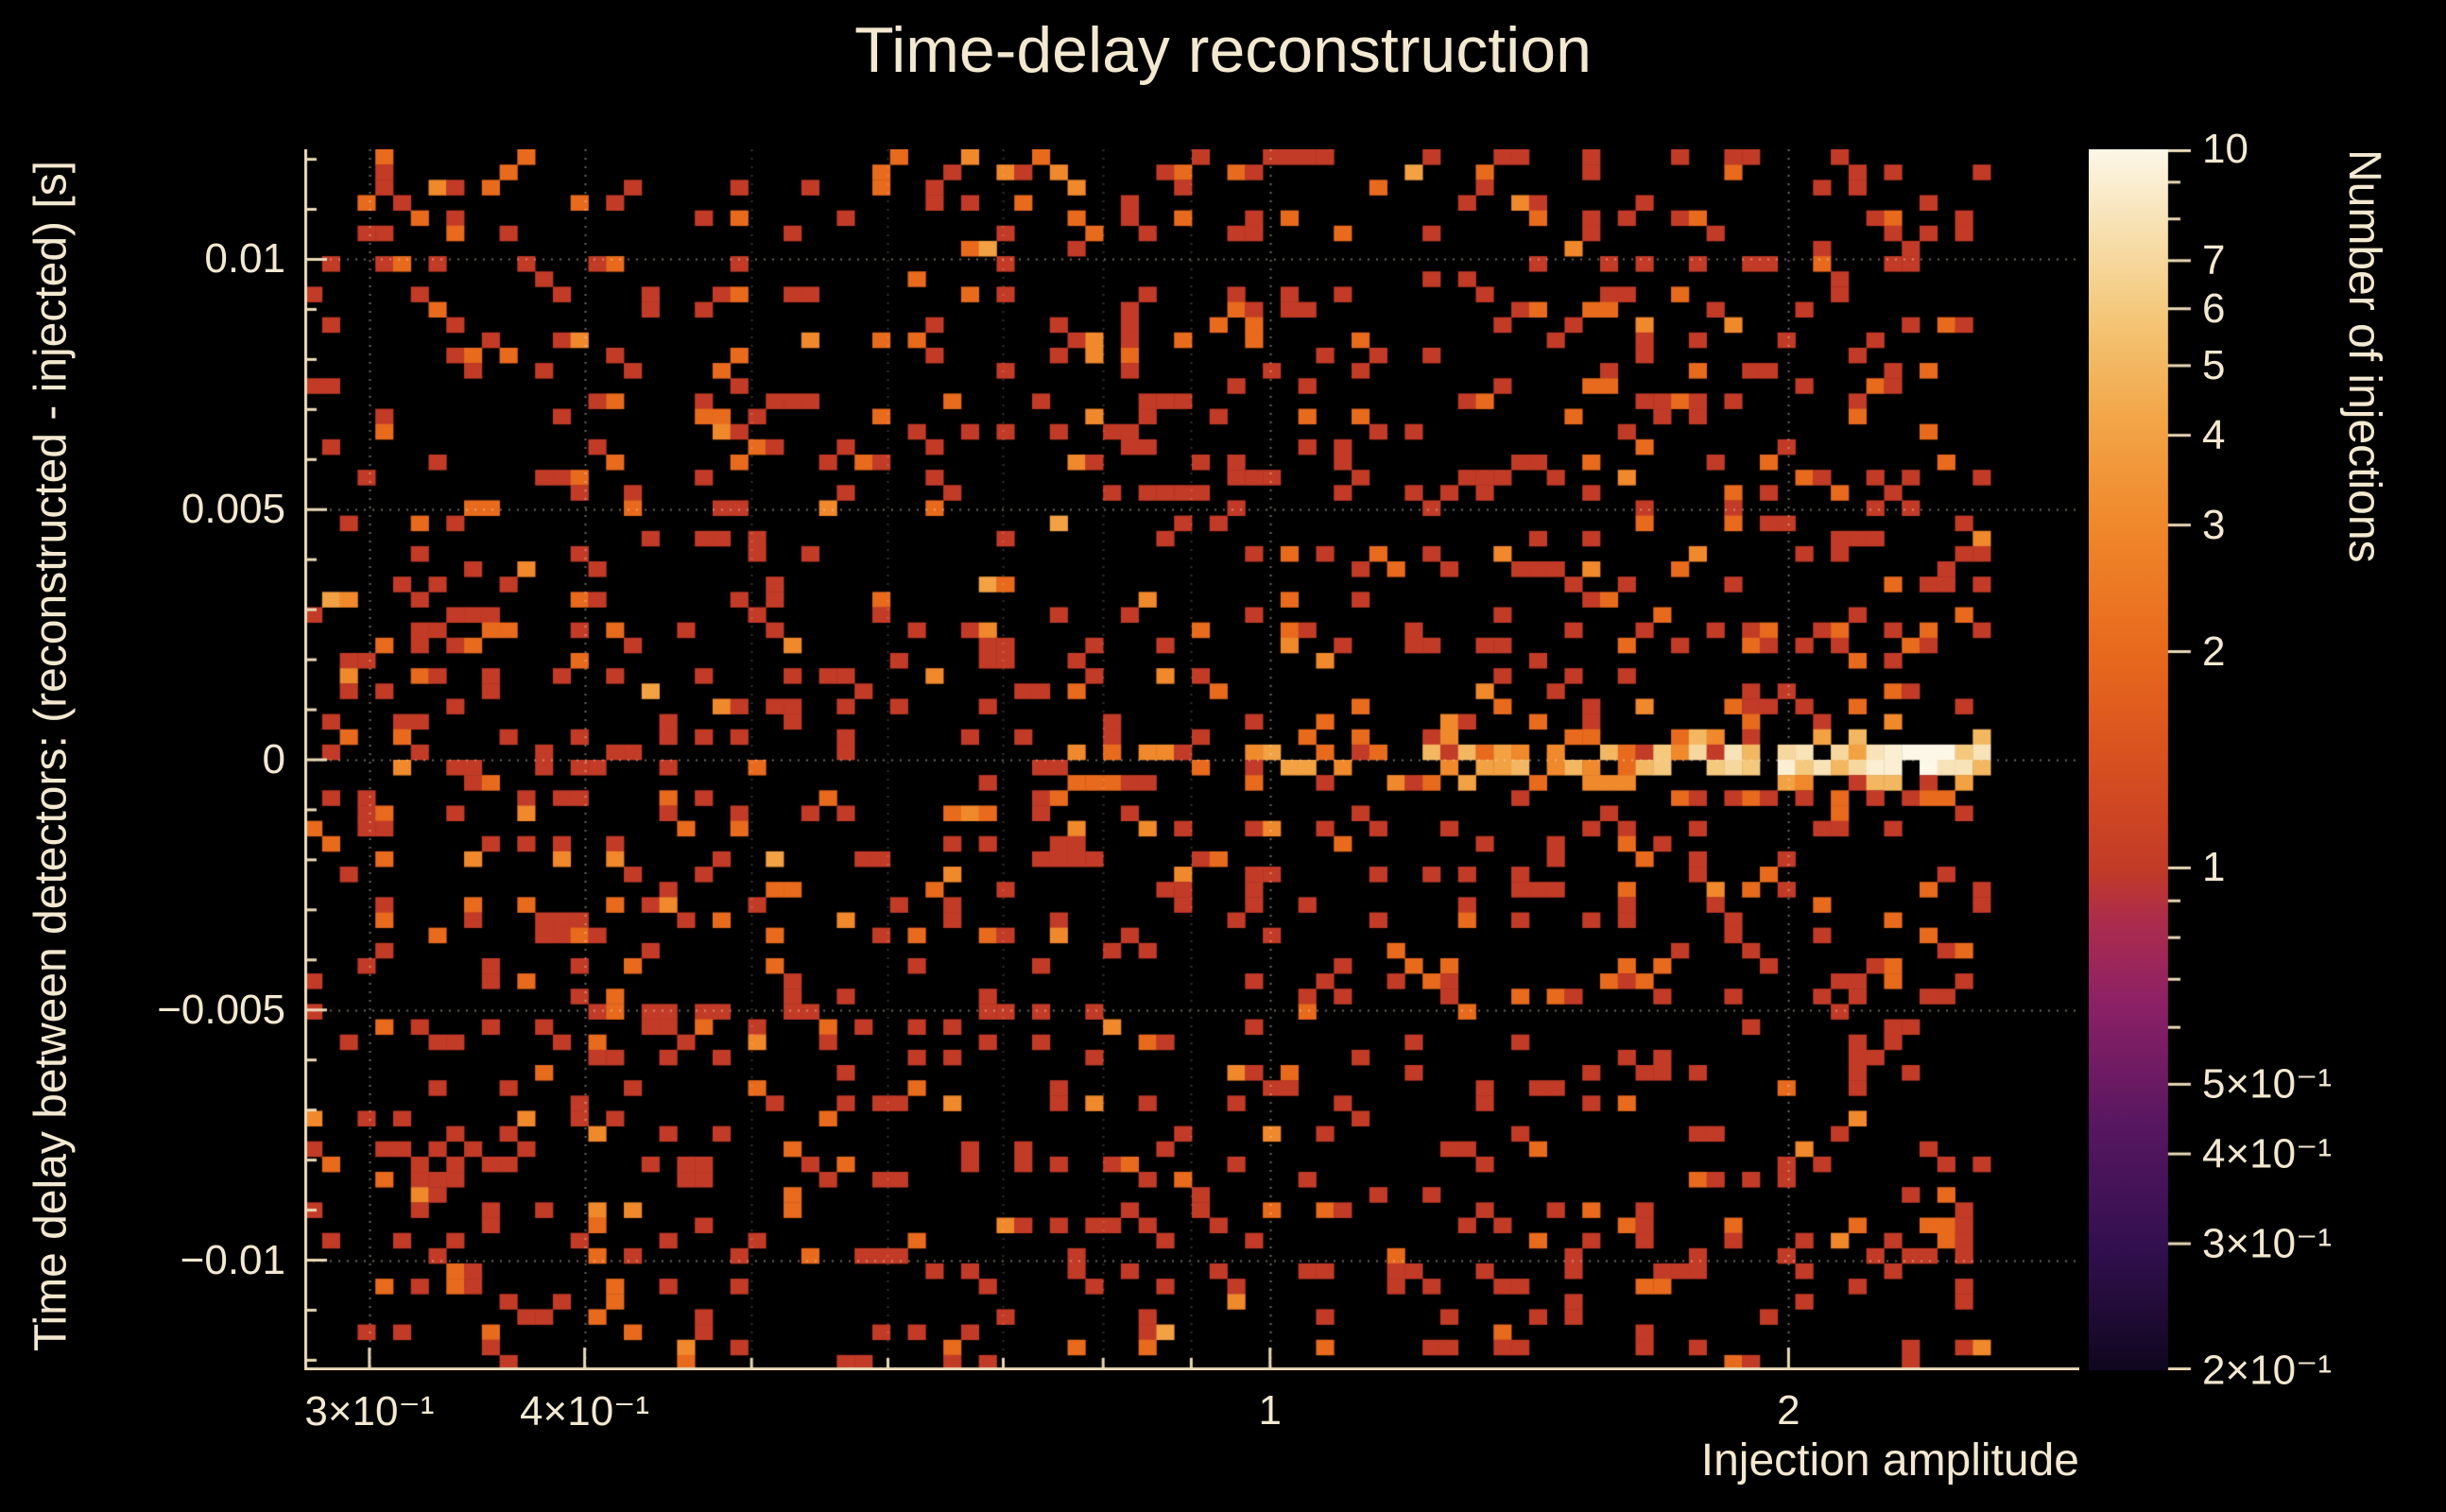  Describe the element at coordinates (1270, 1410) in the screenshot. I see `x-tick-label: 1` at that location.